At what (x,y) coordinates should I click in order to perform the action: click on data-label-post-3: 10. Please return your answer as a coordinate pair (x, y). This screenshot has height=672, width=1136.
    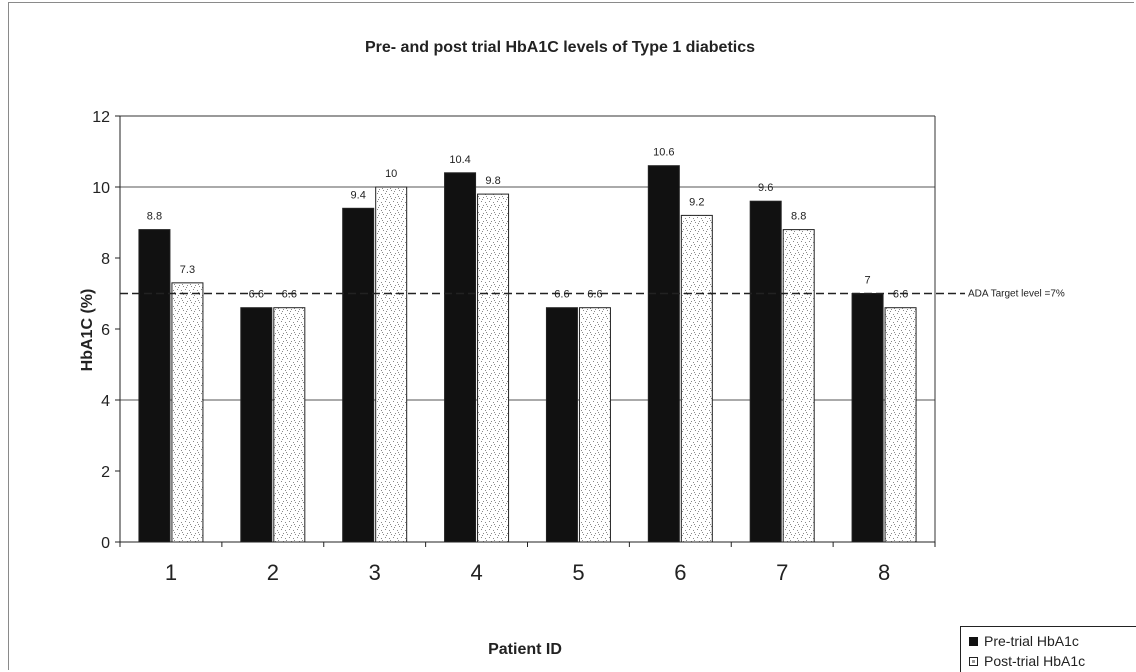
    Looking at the image, I should click on (391, 174).